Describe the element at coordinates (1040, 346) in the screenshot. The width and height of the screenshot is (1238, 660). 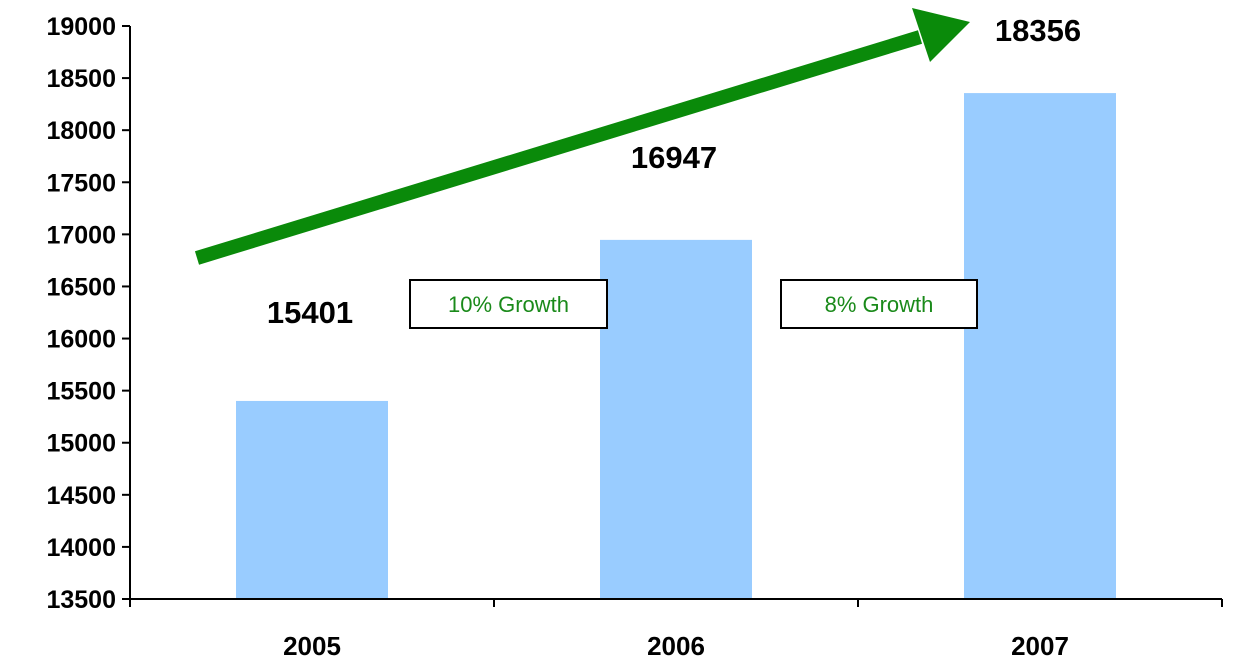
I see `bar-2007` at that location.